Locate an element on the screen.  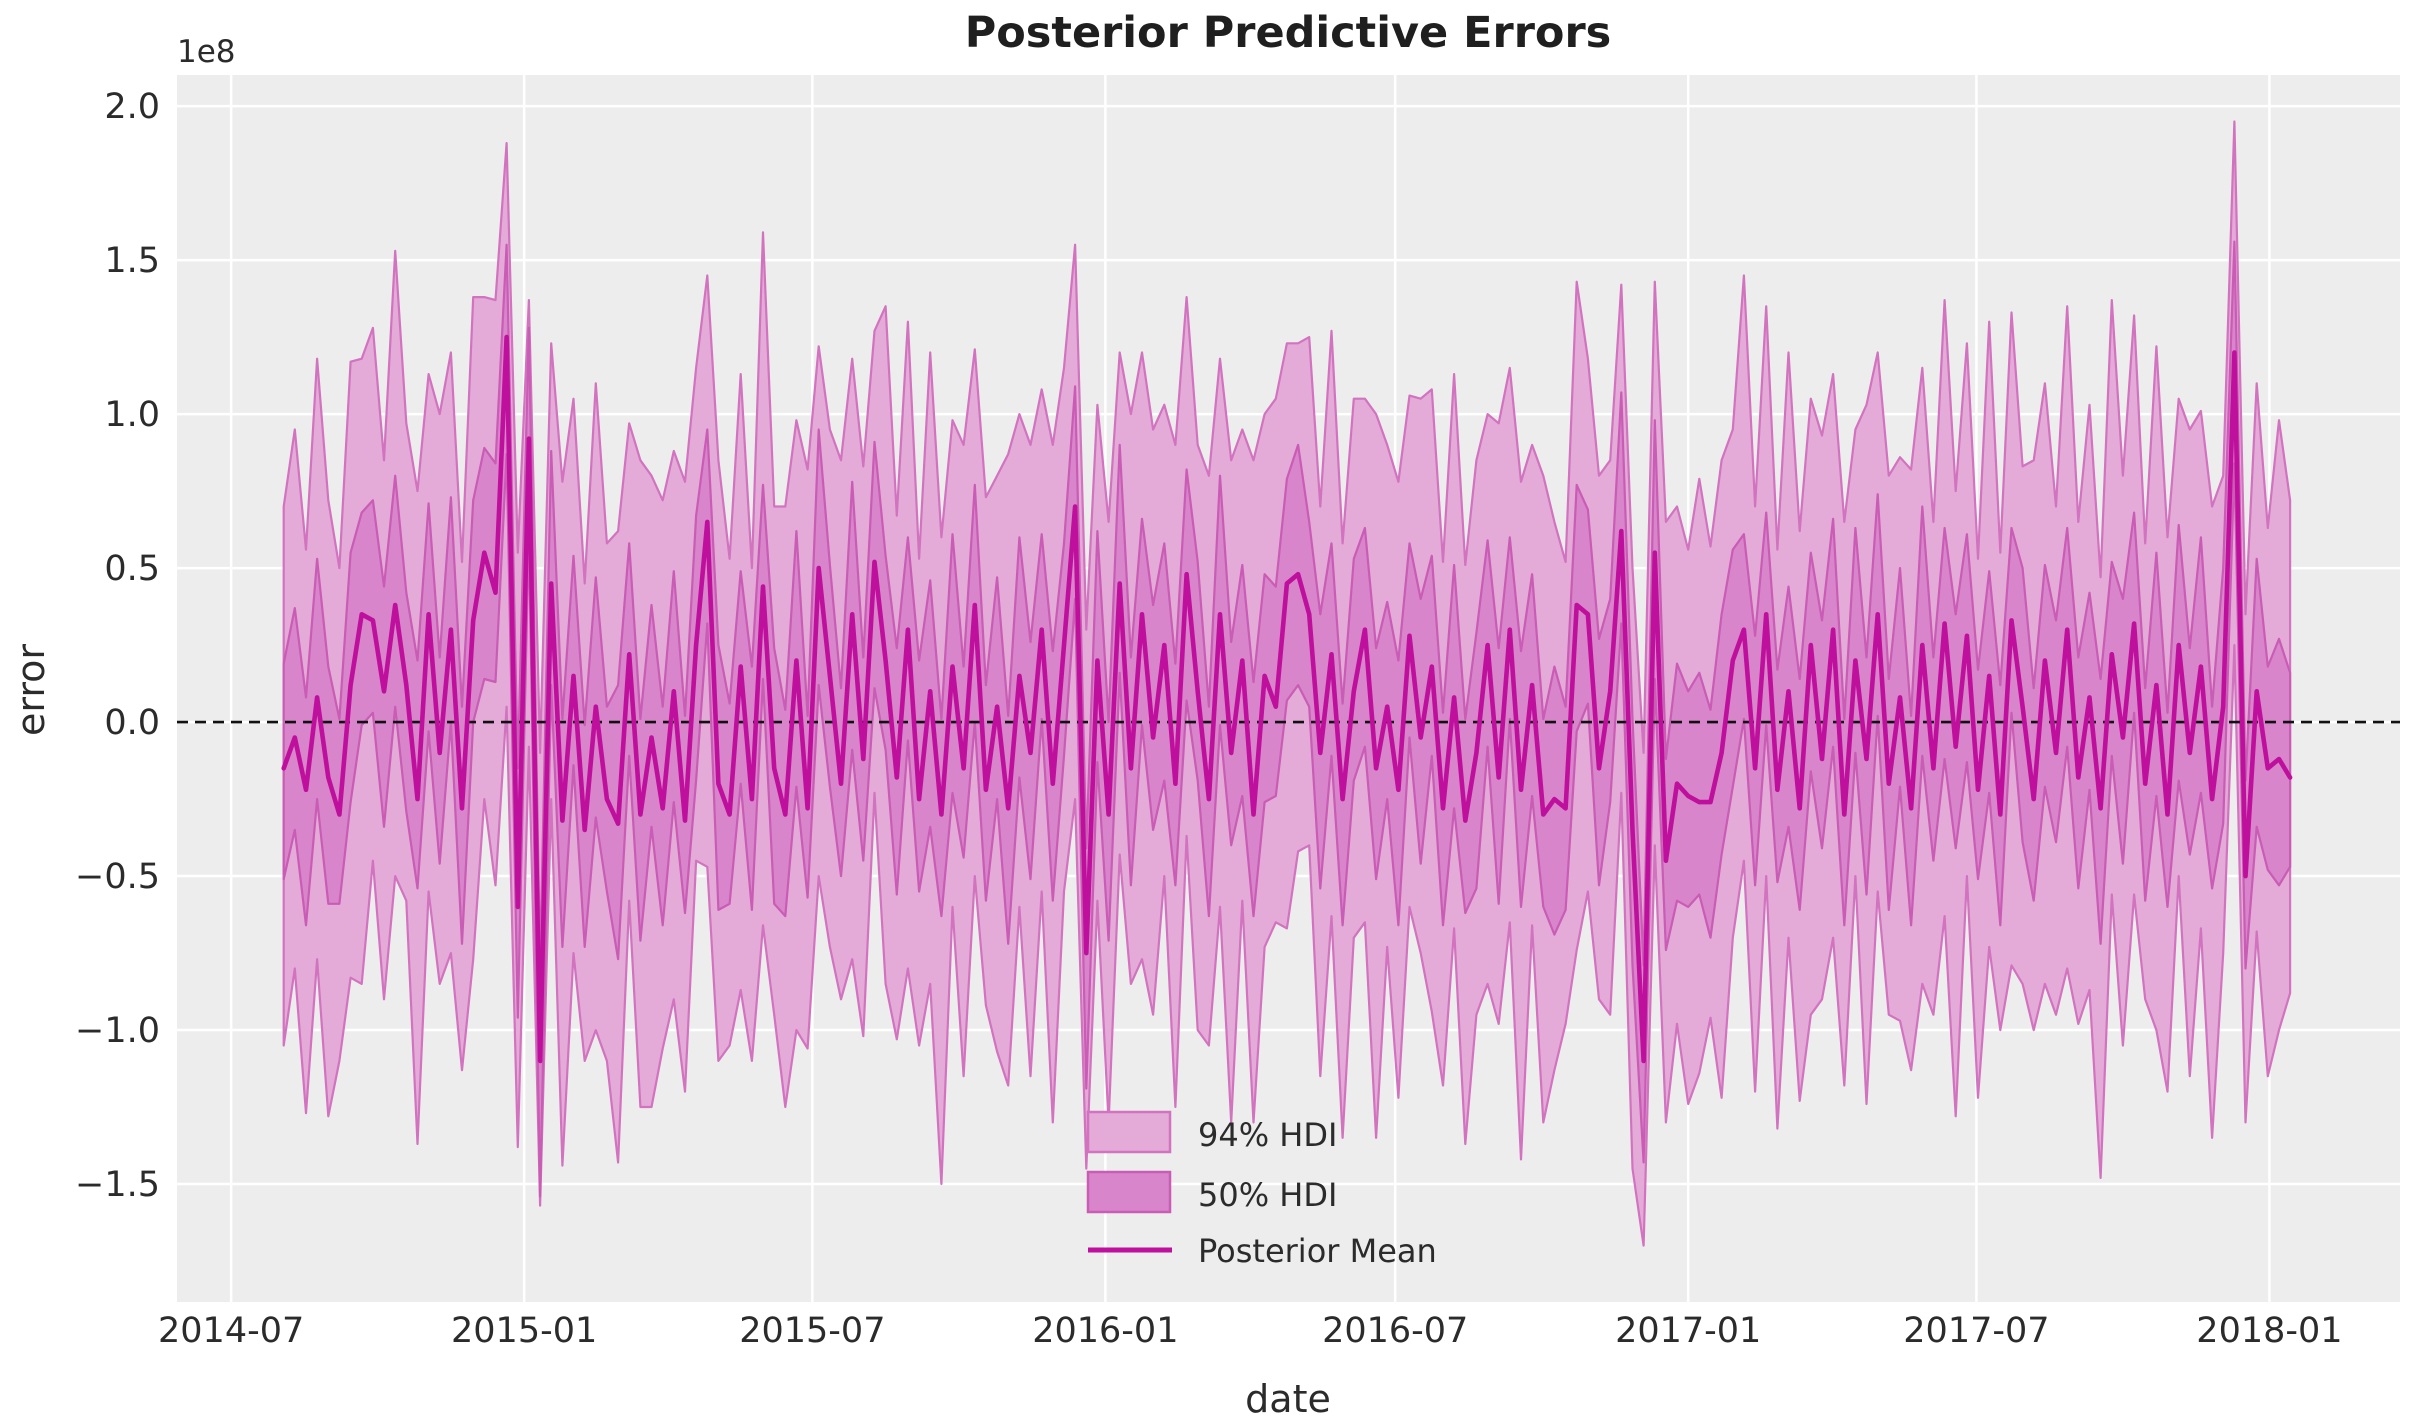
y-tick-label: −1.5 is located at coordinates (117, 1185).